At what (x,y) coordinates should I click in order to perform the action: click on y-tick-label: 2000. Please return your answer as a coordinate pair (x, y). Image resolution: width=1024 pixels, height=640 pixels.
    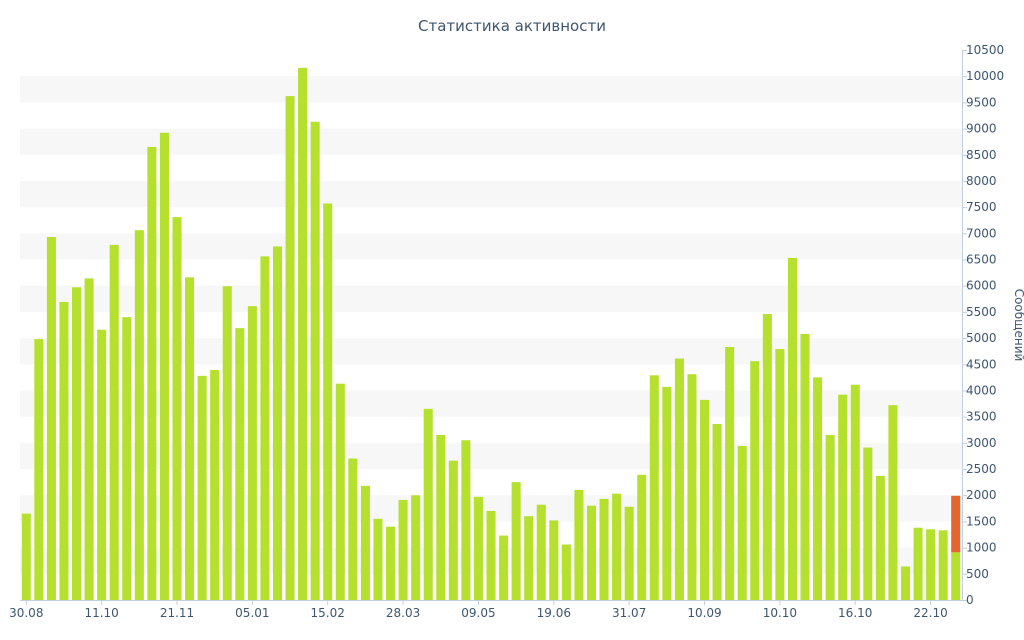
    Looking at the image, I should click on (981, 495).